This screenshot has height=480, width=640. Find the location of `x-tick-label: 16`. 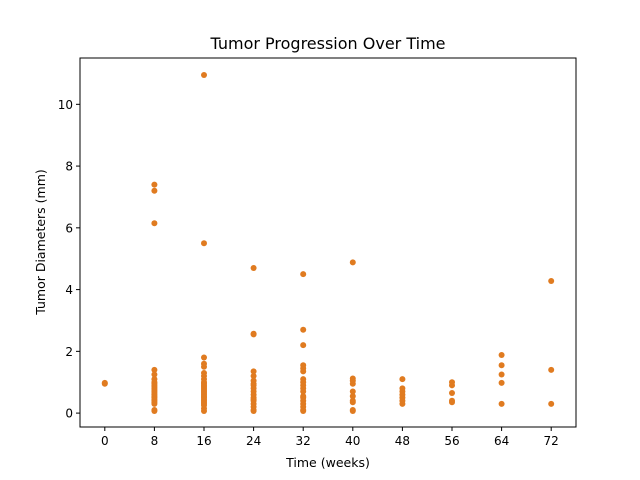

x-tick-label: 16 is located at coordinates (203, 441).